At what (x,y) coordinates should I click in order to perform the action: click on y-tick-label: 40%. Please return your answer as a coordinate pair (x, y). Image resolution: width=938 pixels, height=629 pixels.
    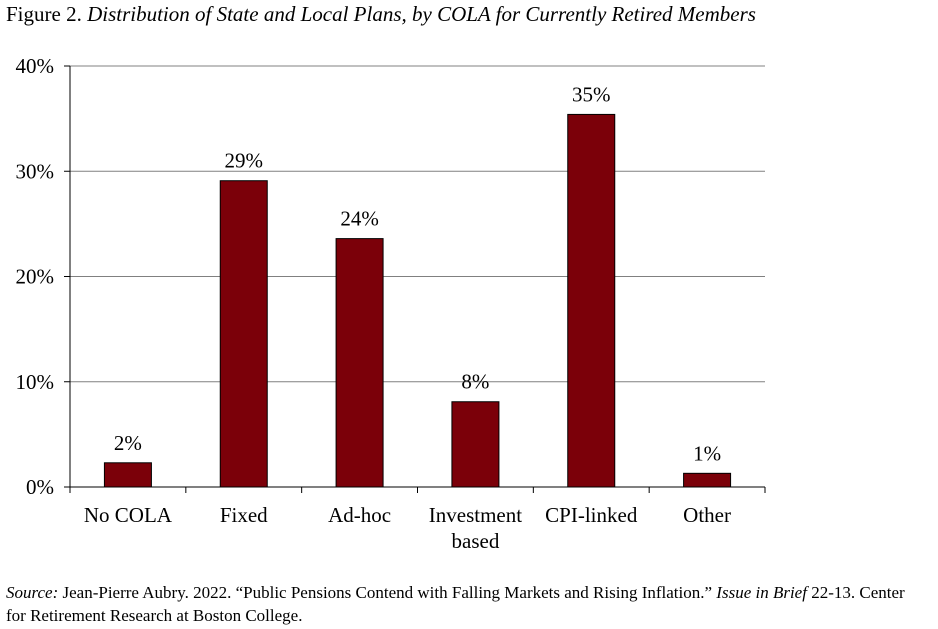
    Looking at the image, I should click on (35, 66).